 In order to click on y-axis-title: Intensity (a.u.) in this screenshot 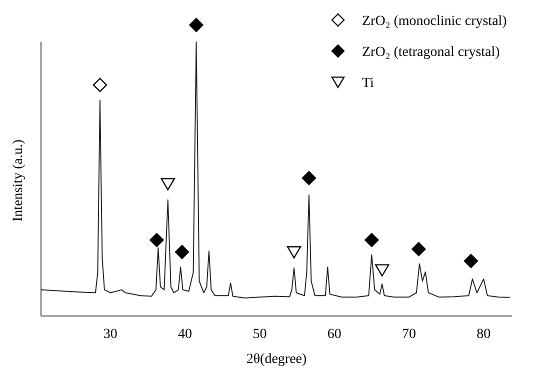, I will do `click(18, 180)`.